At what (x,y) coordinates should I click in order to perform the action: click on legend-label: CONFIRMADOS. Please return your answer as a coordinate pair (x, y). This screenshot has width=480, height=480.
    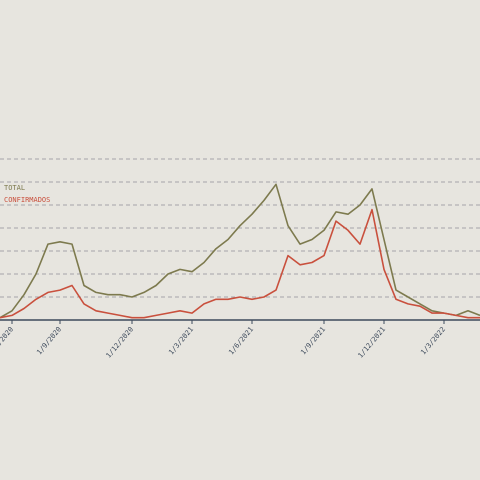
    Looking at the image, I should click on (27, 200).